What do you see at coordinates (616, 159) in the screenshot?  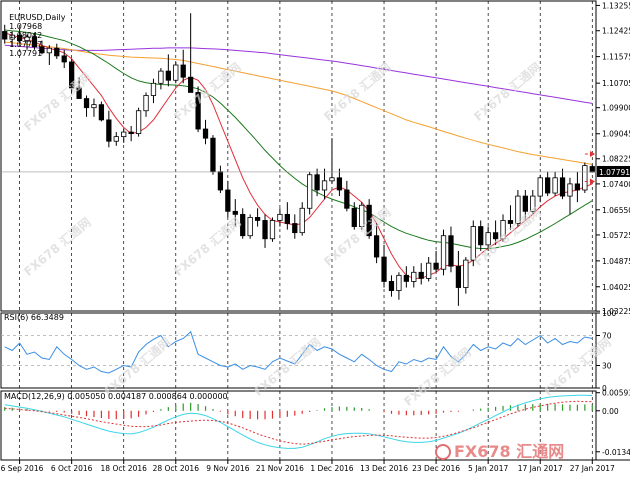 I see `price-axis-label: 1.08225` at bounding box center [616, 159].